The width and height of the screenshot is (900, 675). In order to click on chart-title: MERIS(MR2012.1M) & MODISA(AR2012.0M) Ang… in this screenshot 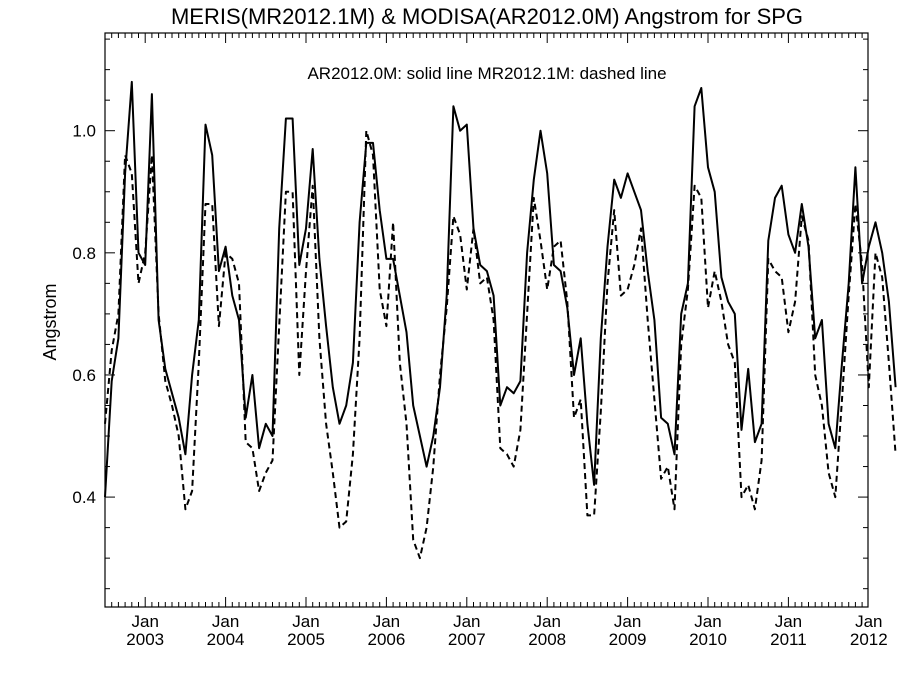, I will do `click(487, 16)`.